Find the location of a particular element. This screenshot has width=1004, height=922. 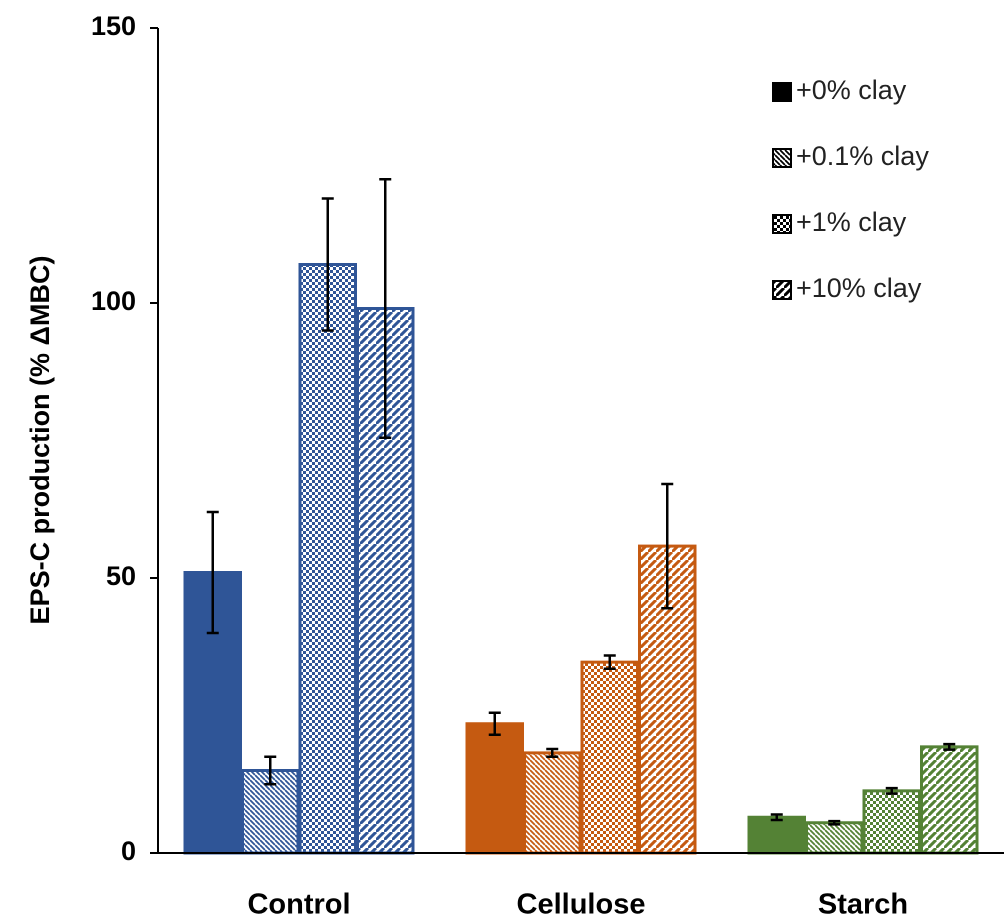

y-tick-label: 50 is located at coordinates (121, 576).